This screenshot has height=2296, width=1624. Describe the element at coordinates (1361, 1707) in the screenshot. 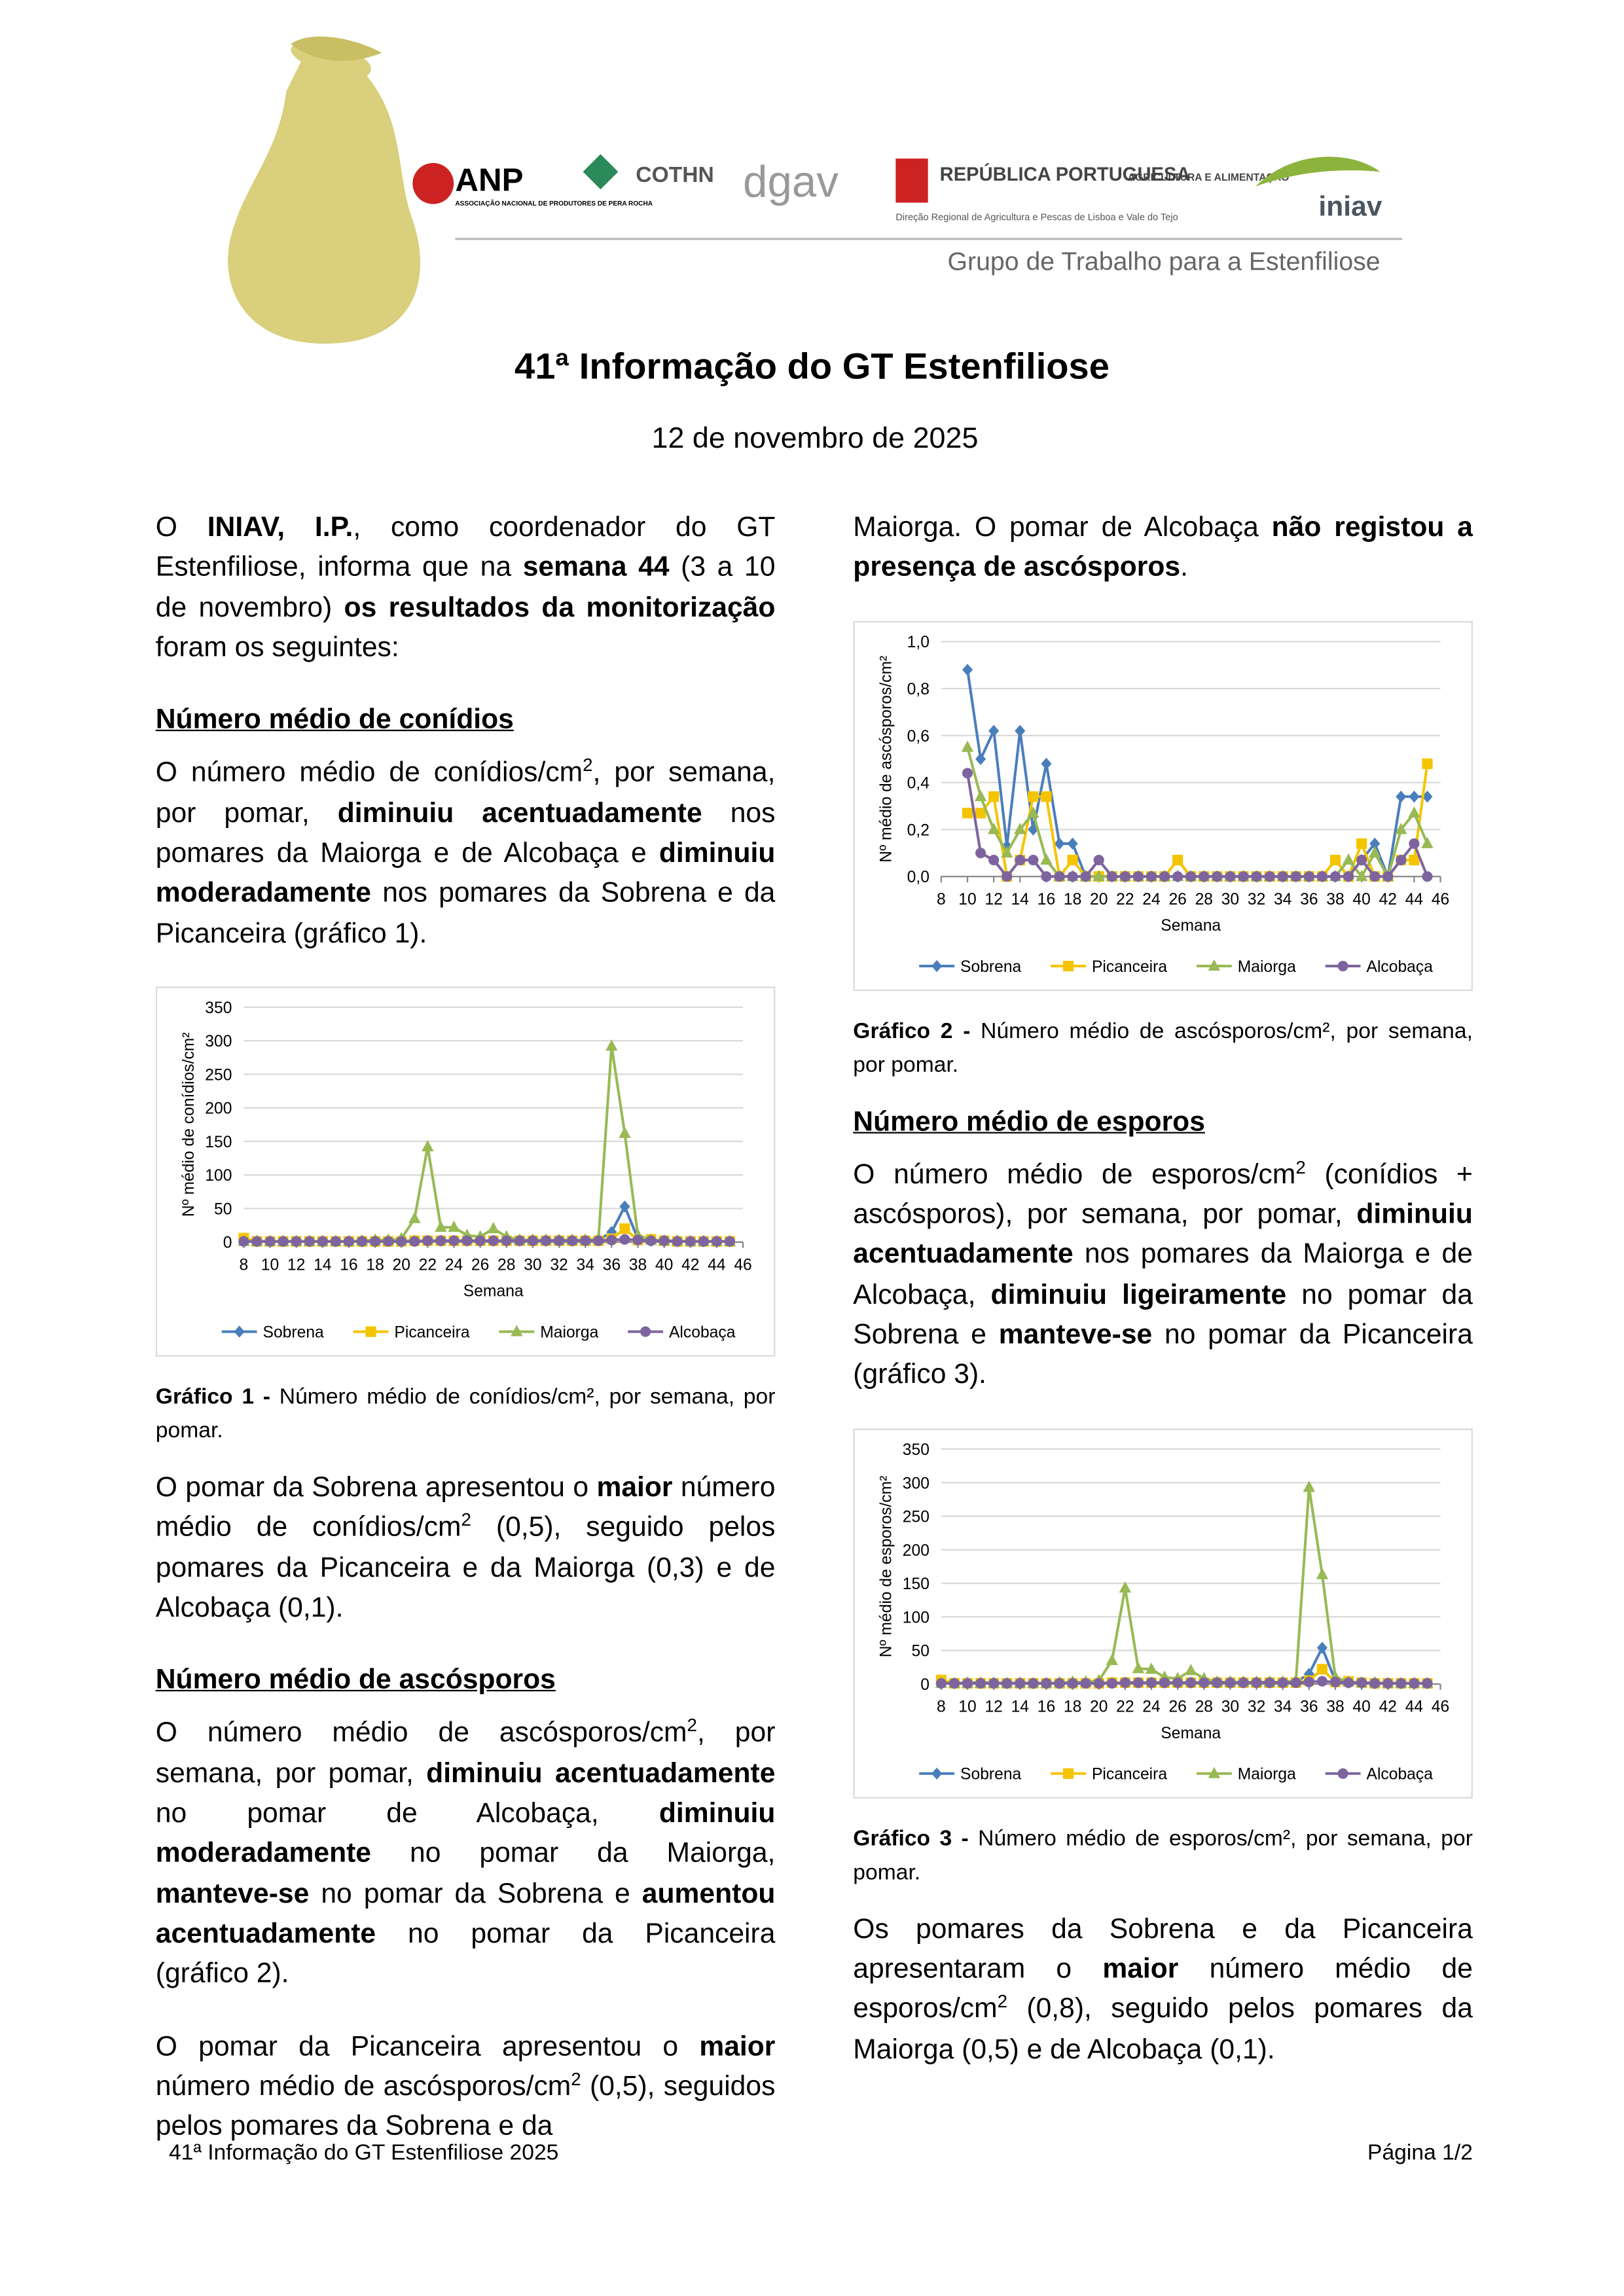

I see `x-tick-label: 40` at that location.